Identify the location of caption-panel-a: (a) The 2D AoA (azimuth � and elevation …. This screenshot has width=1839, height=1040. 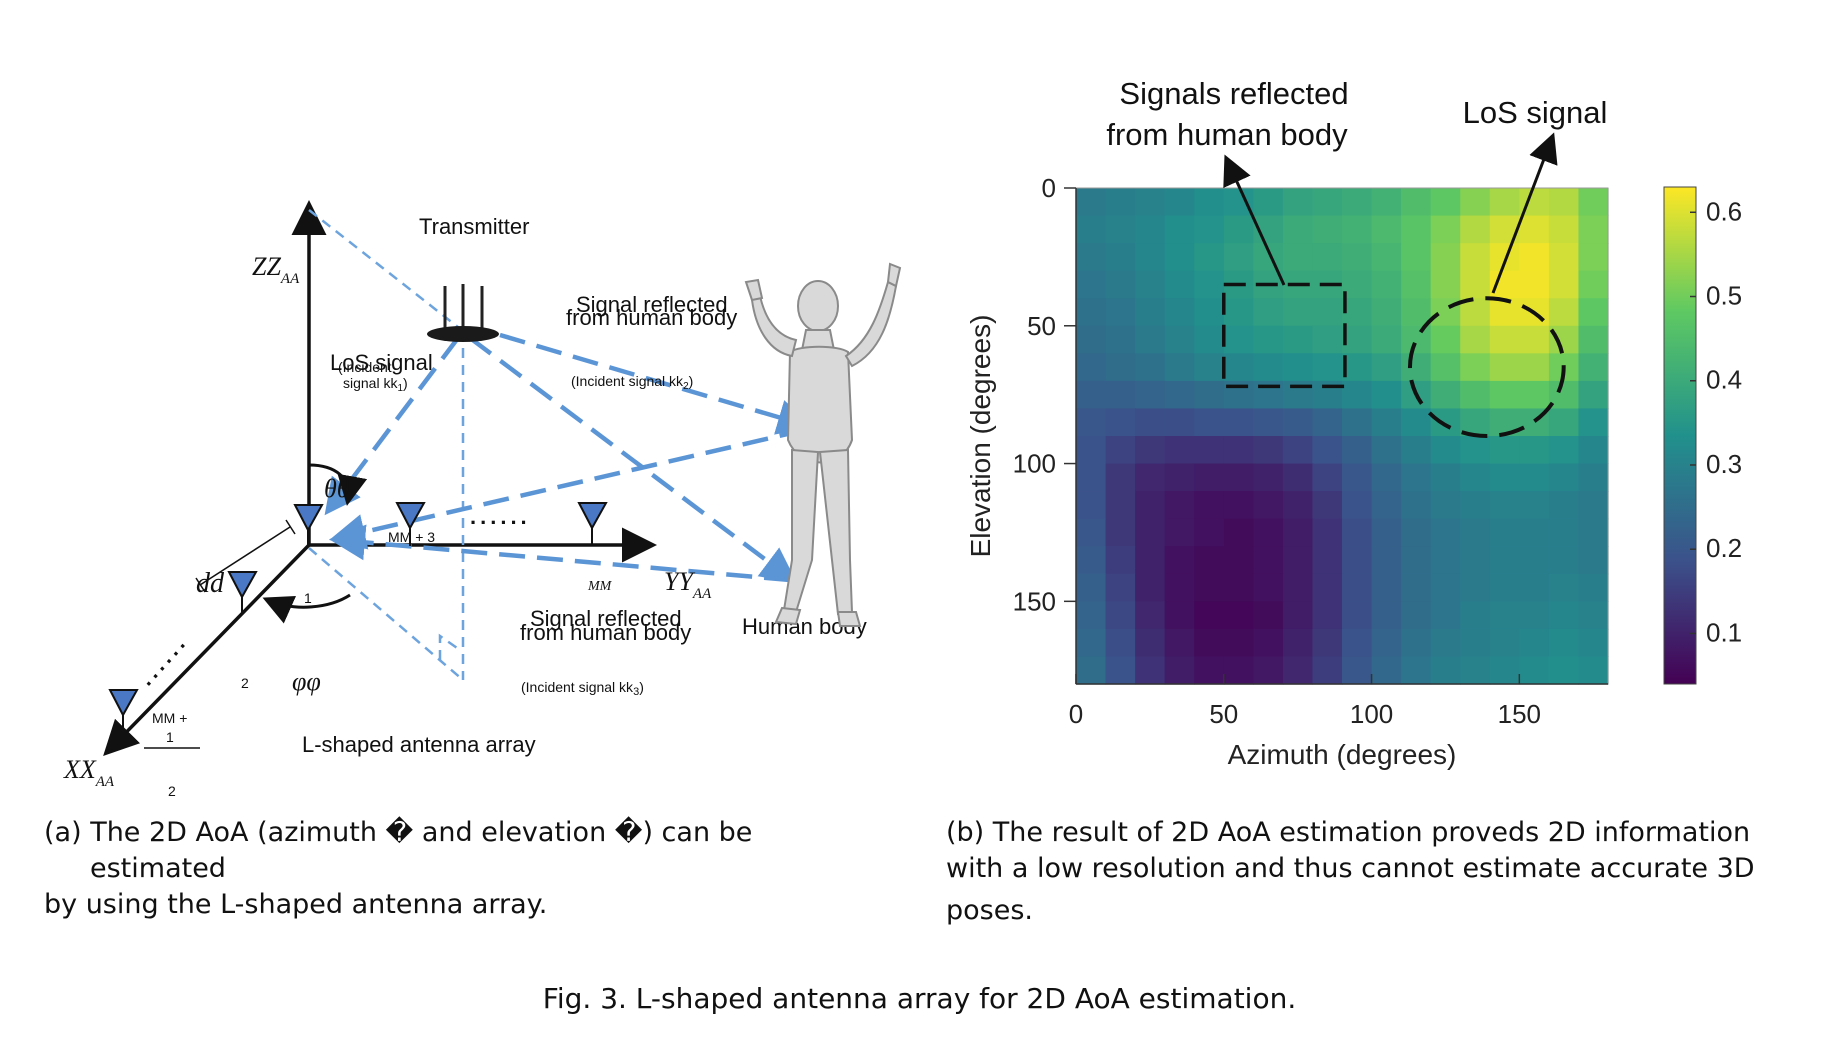
(454, 869).